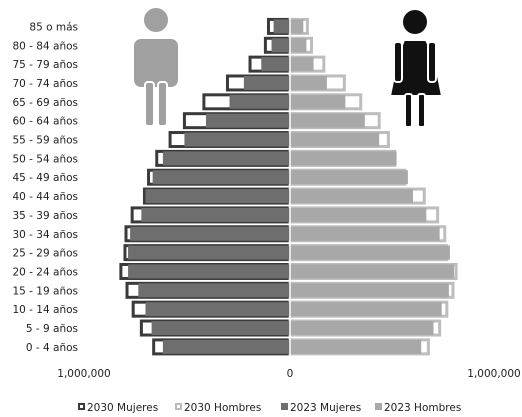  I want to click on legend-label-0: 2030 Mujeres, so click(122, 408).